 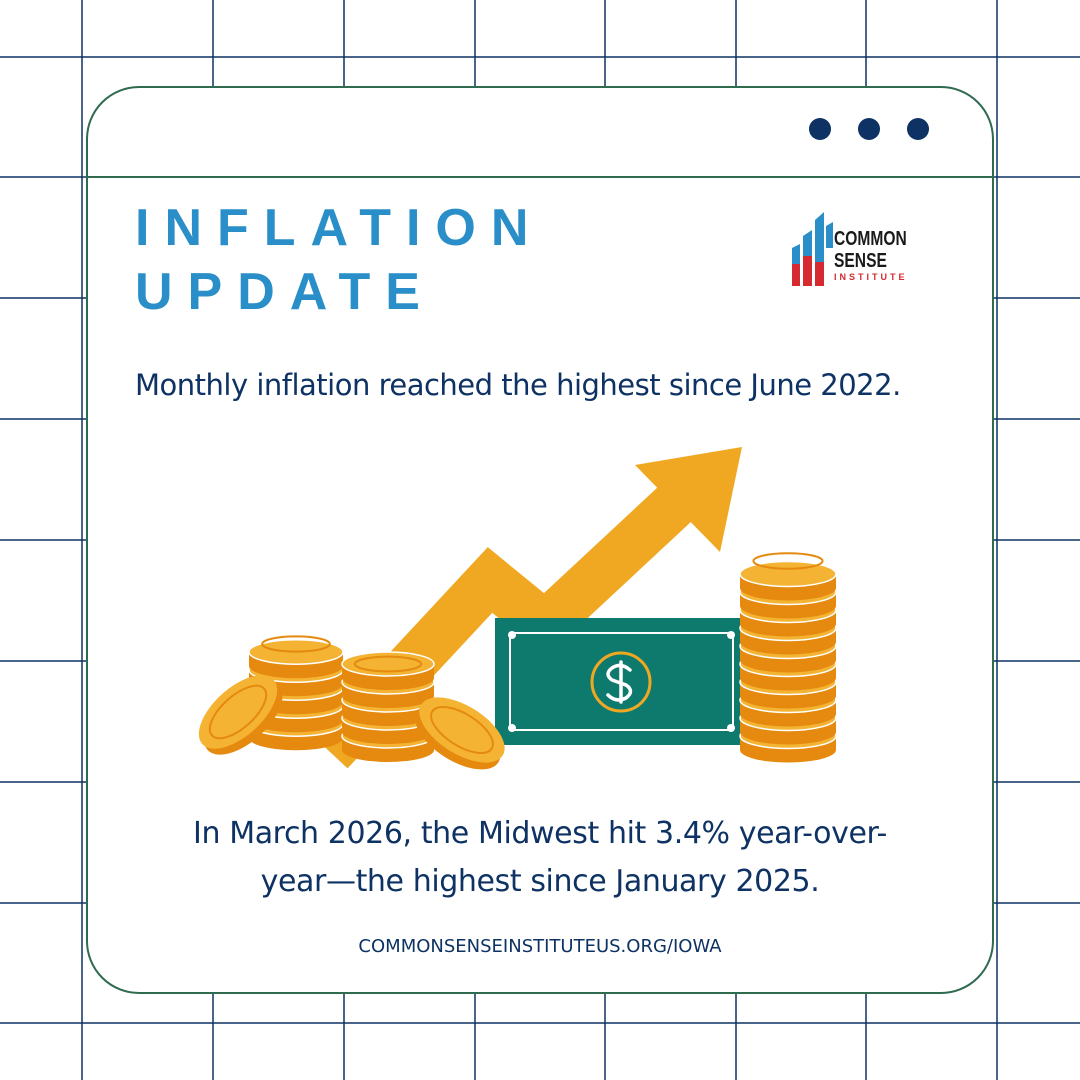 I want to click on logo-line: INSTITUTE, so click(x=871, y=277).